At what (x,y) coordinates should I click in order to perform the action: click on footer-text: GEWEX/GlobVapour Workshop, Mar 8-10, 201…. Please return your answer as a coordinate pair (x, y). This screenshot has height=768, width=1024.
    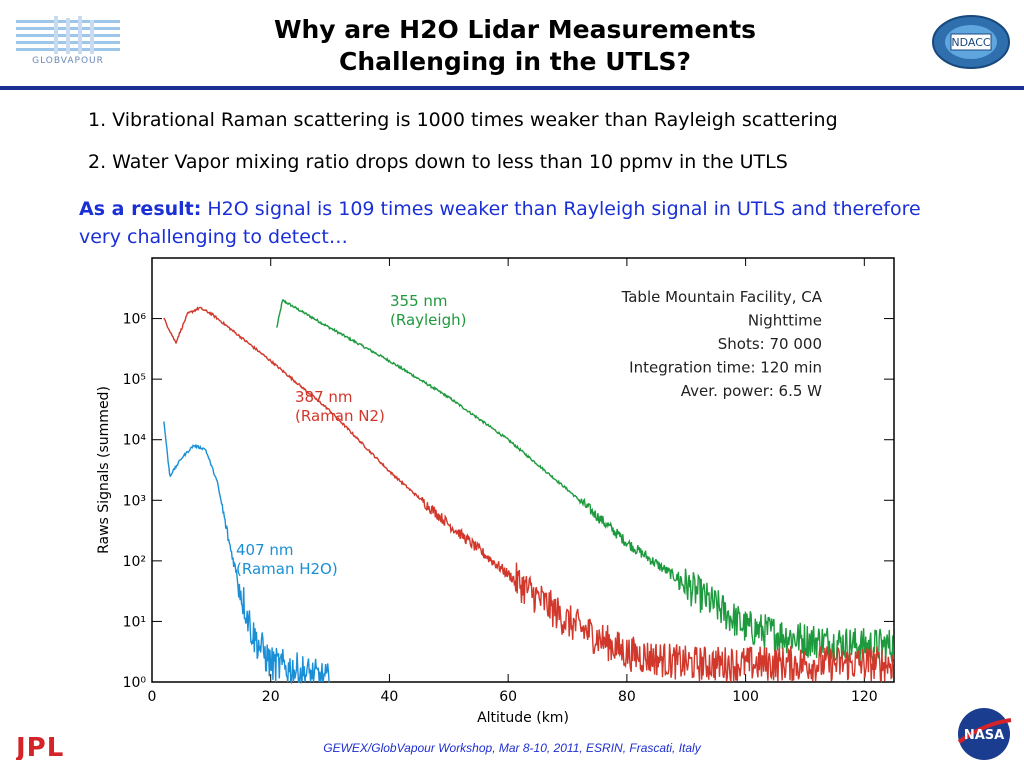
    Looking at the image, I should click on (512, 748).